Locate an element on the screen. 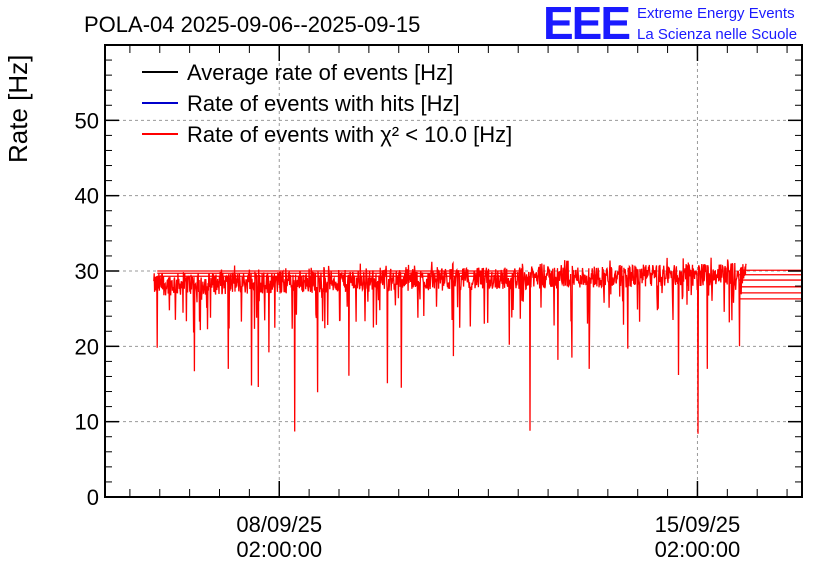 The image size is (836, 572). y-tick-label: 40 is located at coordinates (87, 196).